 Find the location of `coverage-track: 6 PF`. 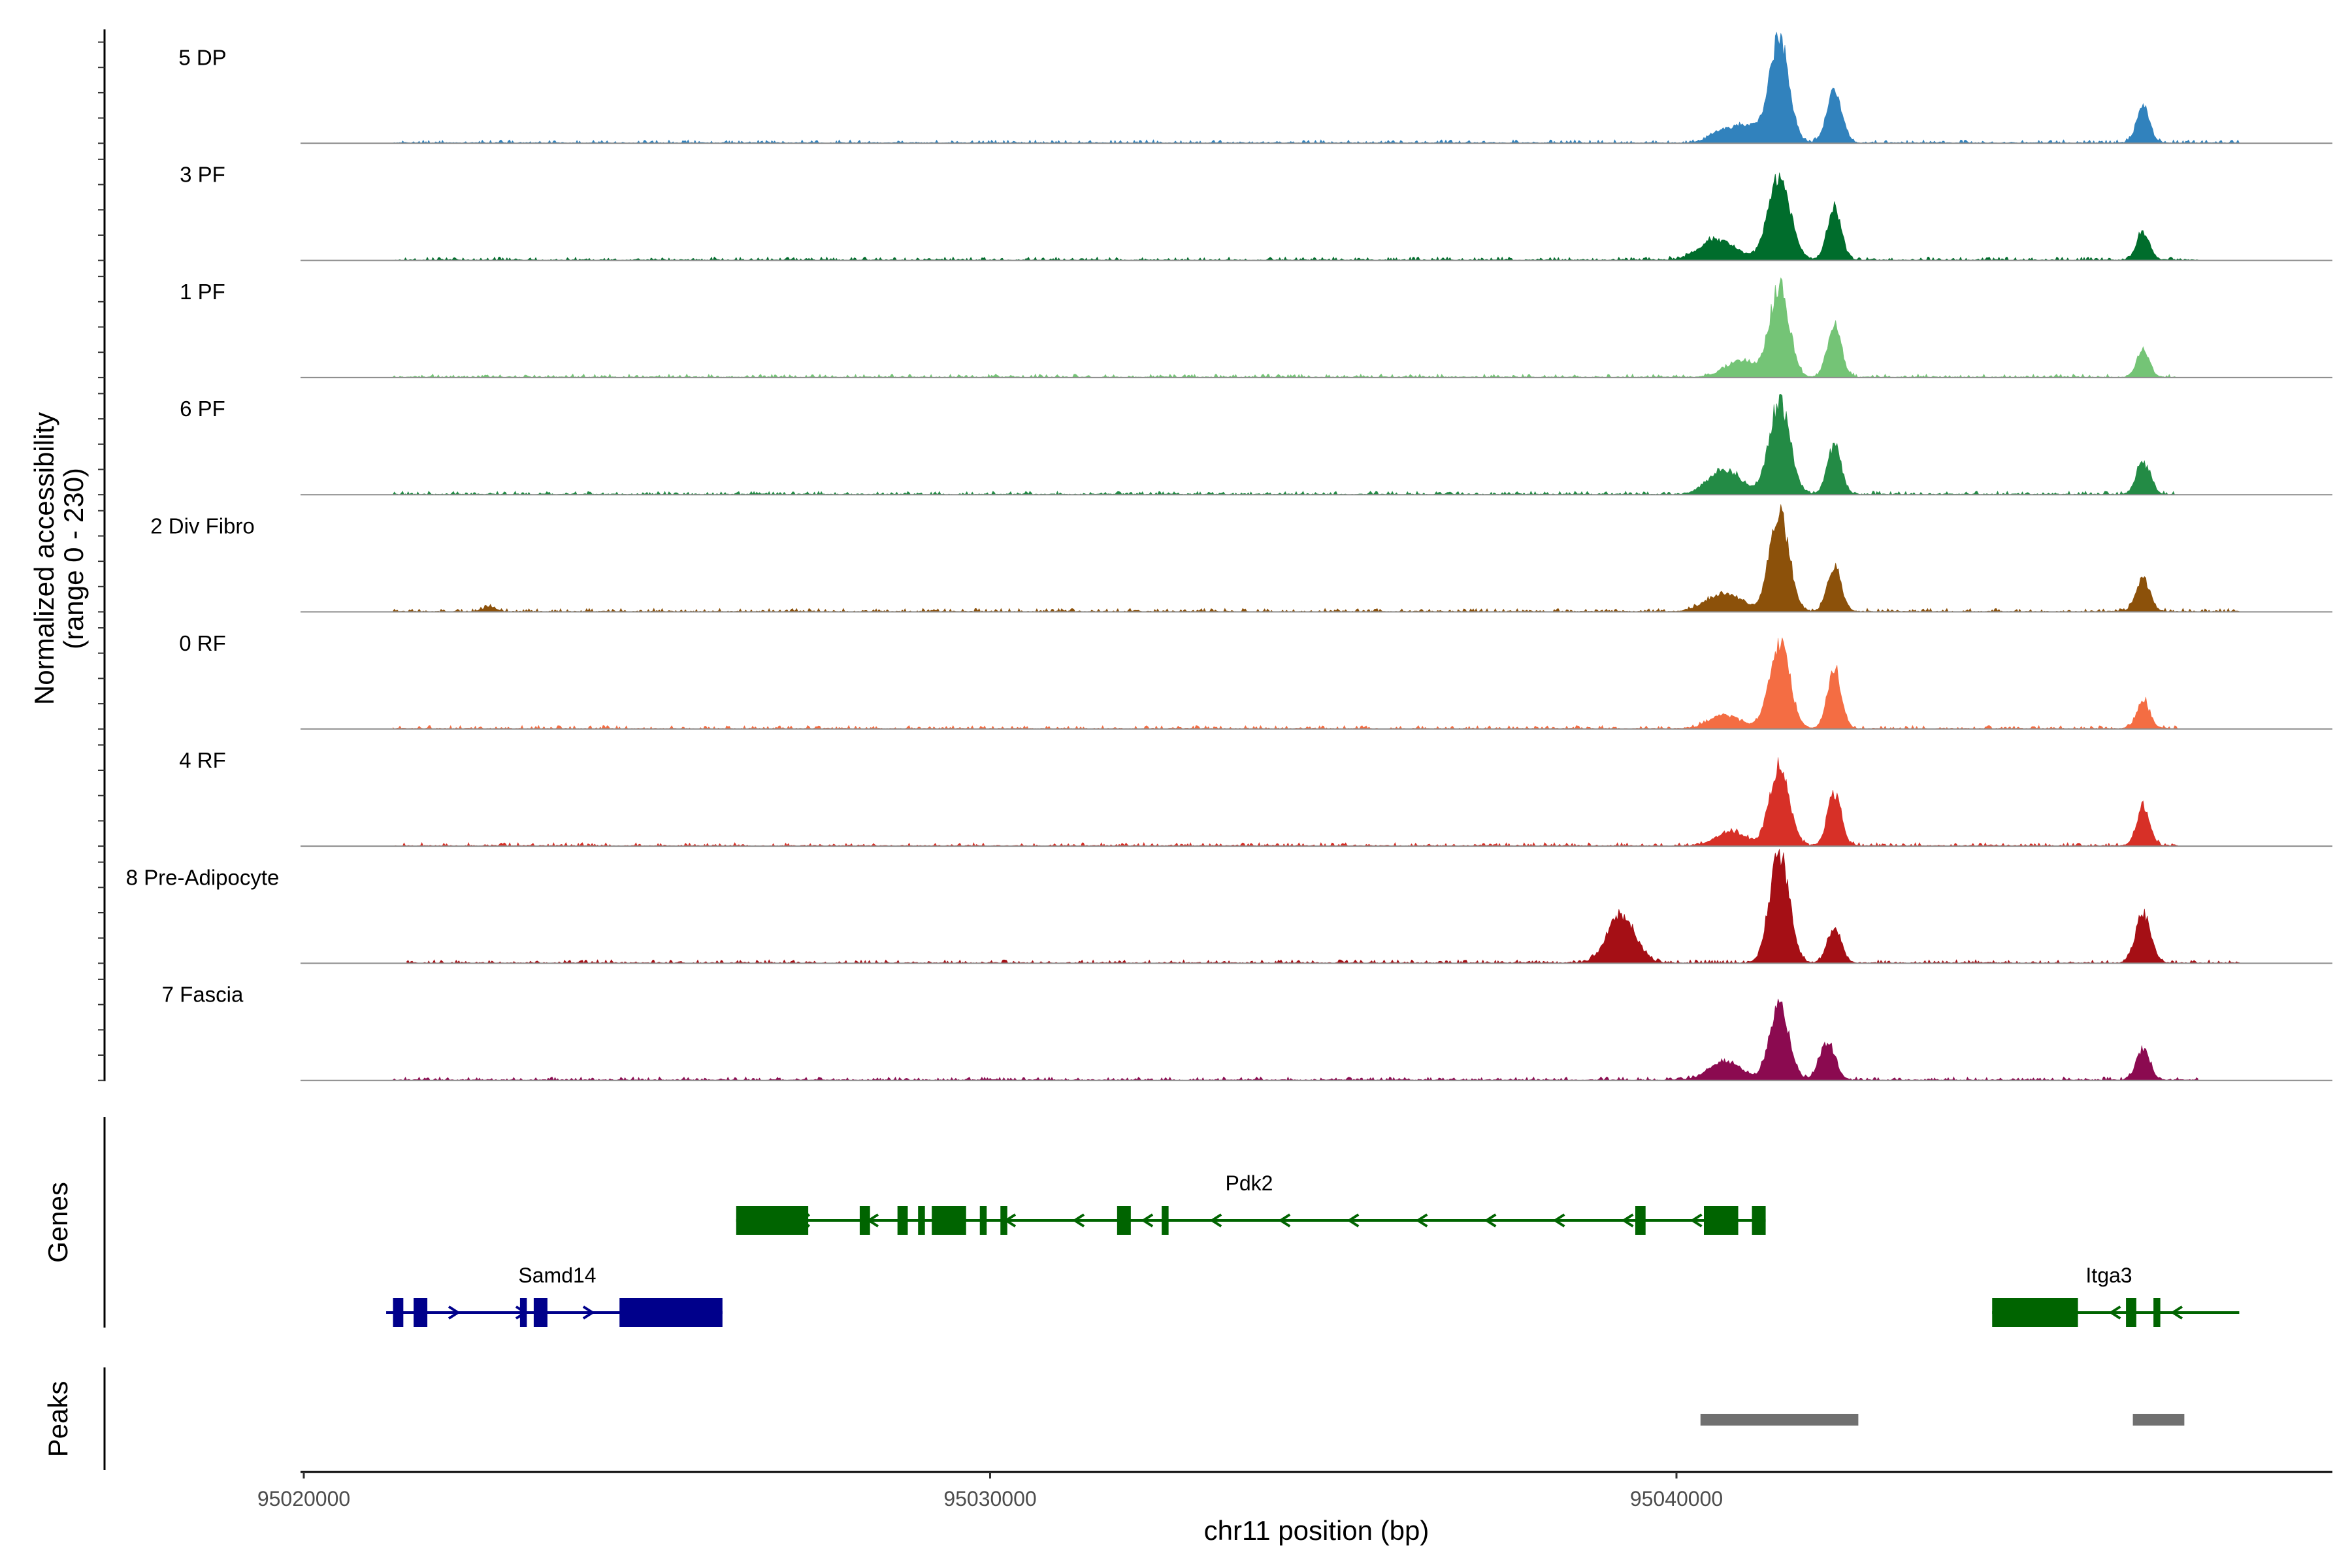

coverage-track: 6 PF is located at coordinates (1256, 444).